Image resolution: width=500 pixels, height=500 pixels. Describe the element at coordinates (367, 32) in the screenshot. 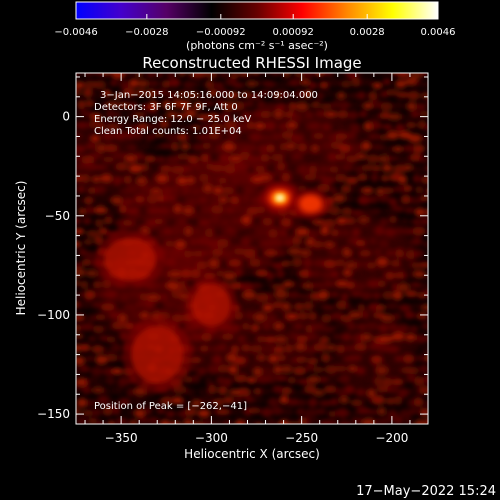

I see `colorbar-tick-label: 0.0028` at that location.